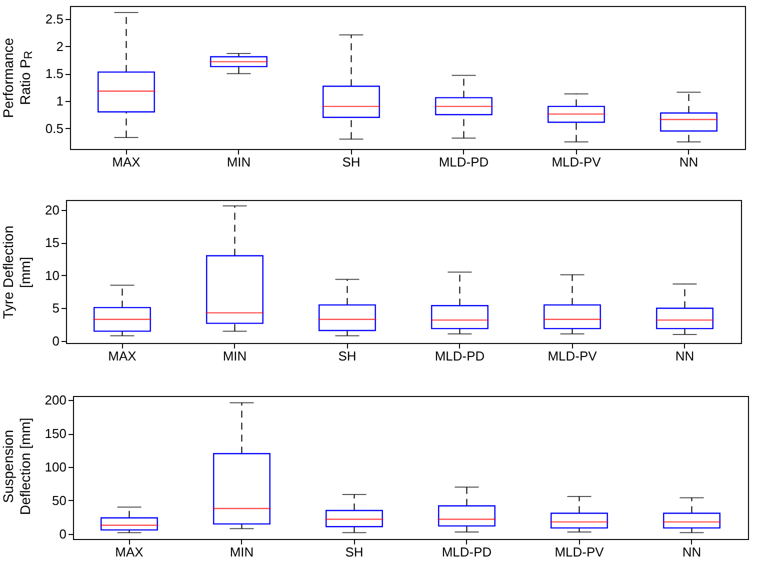  Describe the element at coordinates (55, 434) in the screenshot. I see `y-tick-label: 150` at that location.